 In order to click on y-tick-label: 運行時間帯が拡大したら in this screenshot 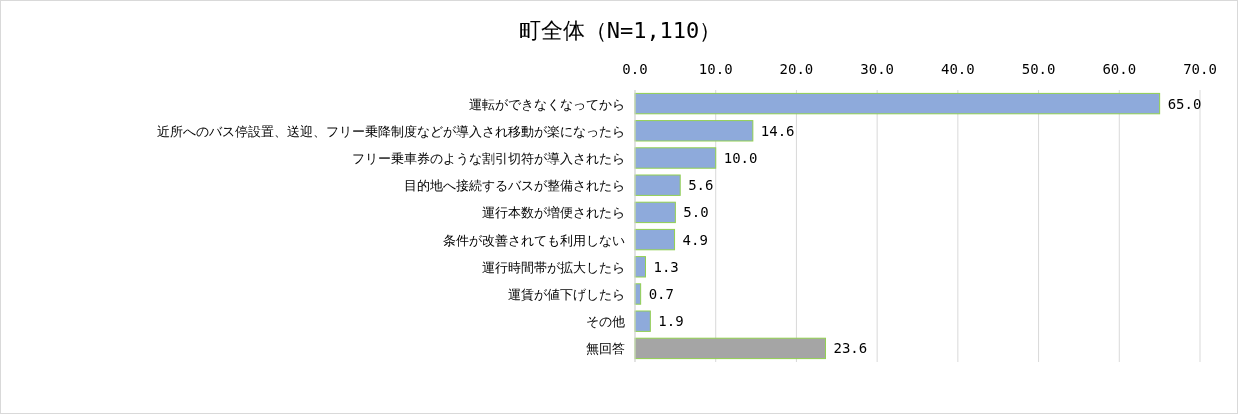, I will do `click(553, 267)`.